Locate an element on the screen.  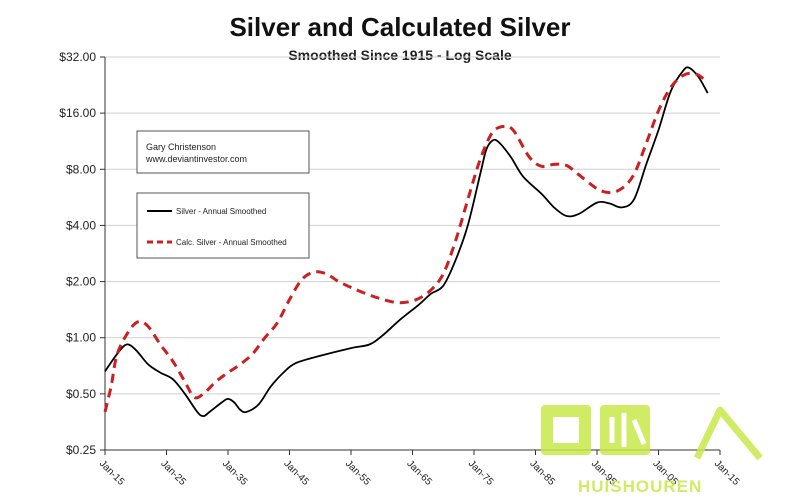
legend-border is located at coordinates (223, 225).